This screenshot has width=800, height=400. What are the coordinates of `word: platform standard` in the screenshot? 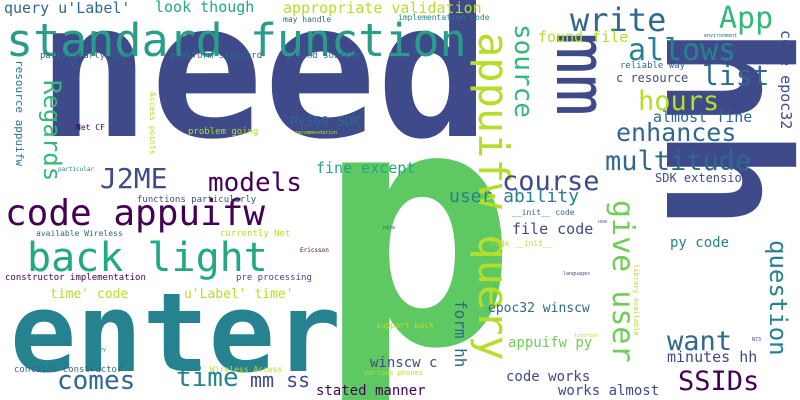 It's located at (216, 56).